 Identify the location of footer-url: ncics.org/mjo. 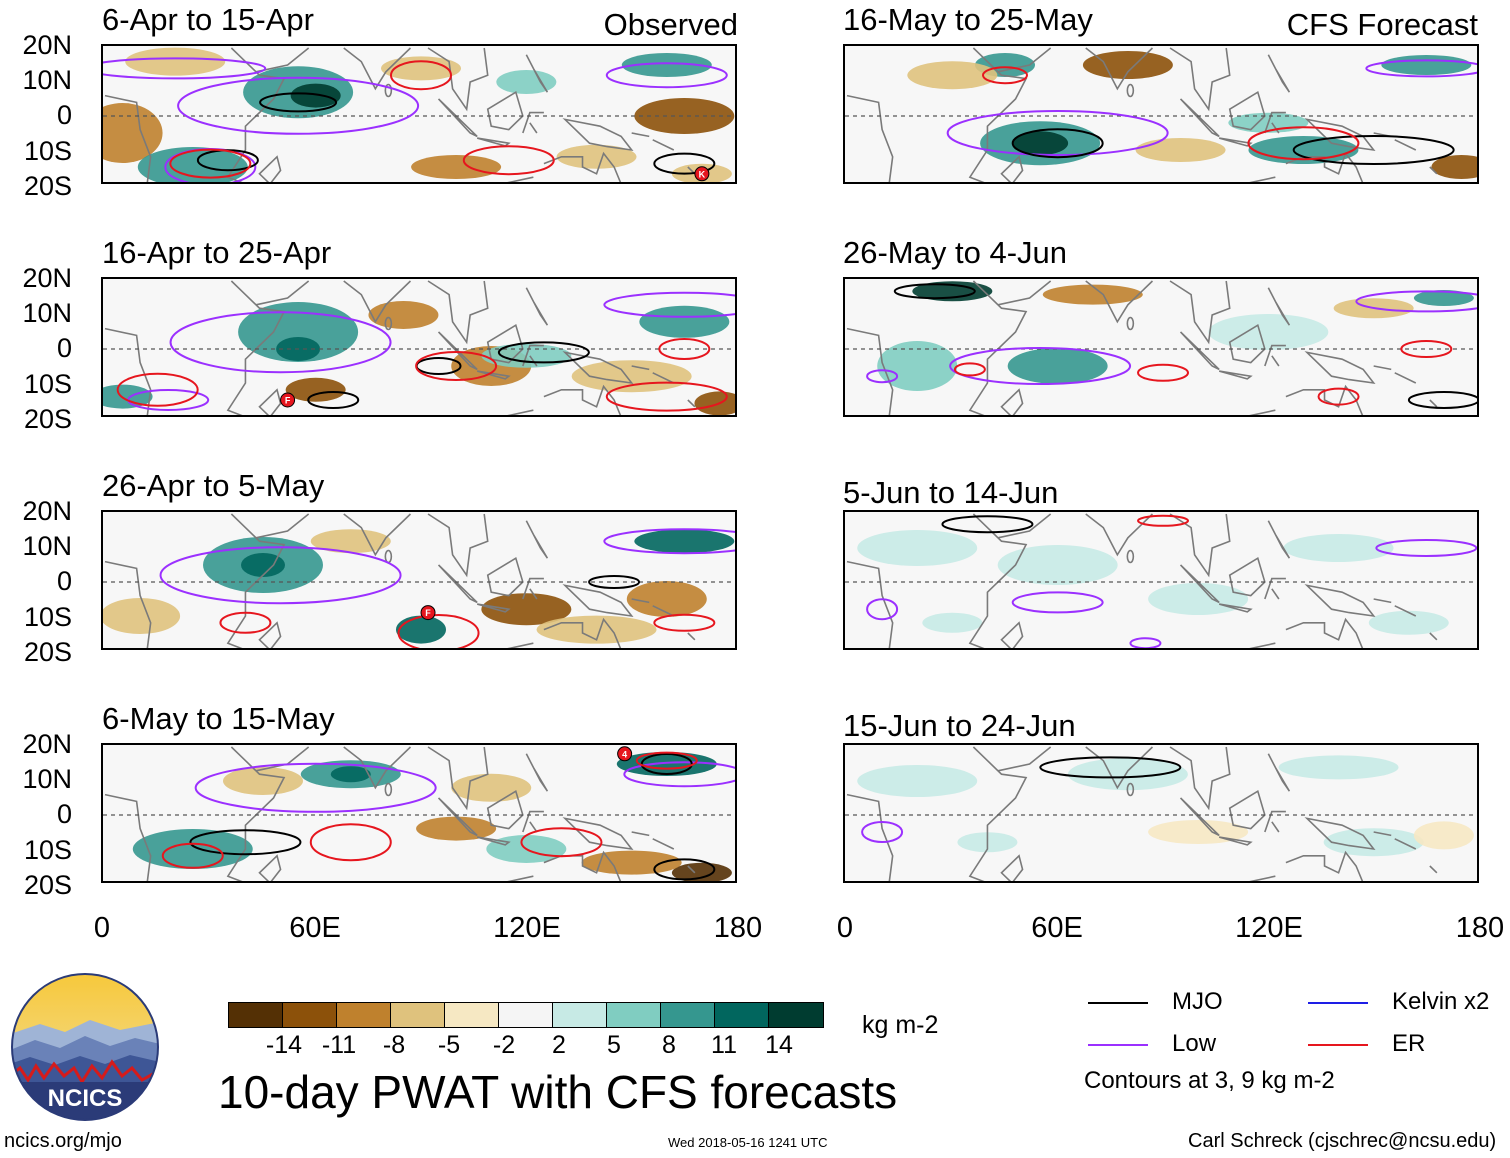
(63, 1141).